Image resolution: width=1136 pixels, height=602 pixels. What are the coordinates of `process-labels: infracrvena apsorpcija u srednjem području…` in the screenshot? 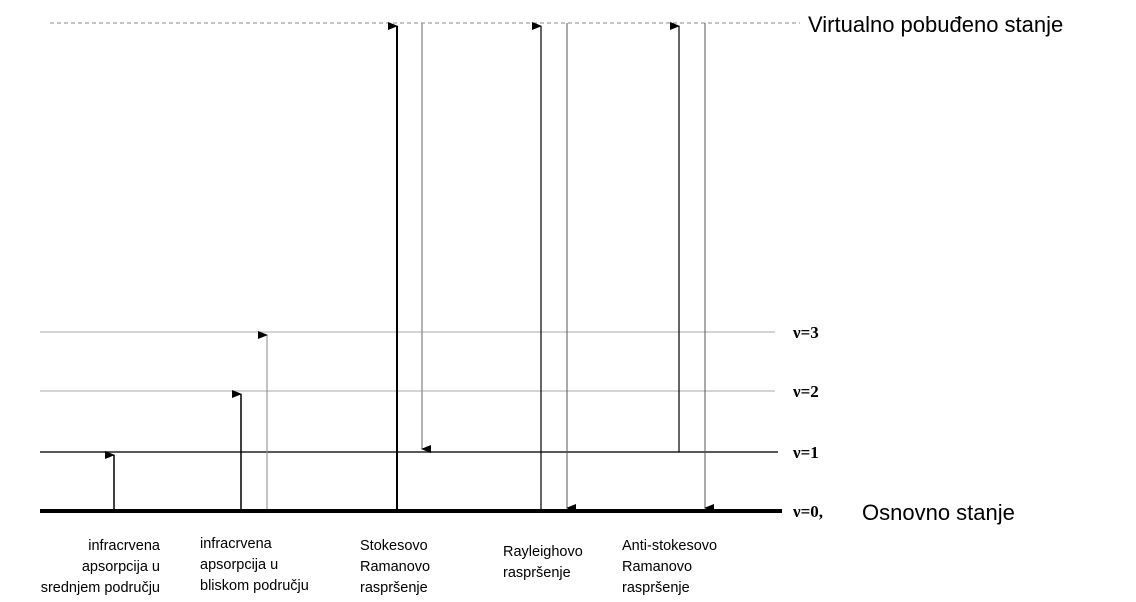 It's located at (379, 566).